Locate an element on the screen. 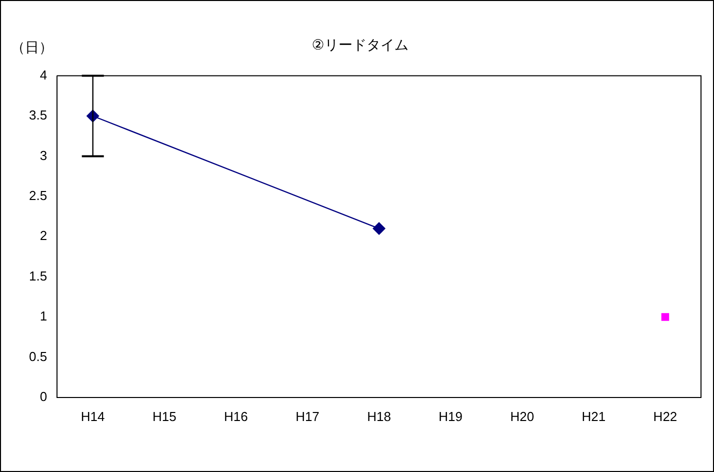 This screenshot has width=714, height=472. y-tick-label: 3 is located at coordinates (44, 155).